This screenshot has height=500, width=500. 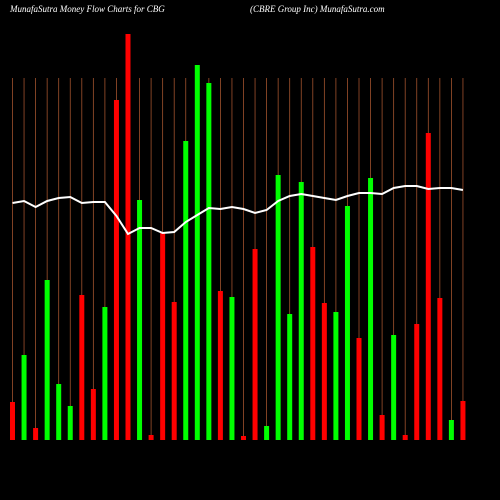 I want to click on chart-subtitle: (CBRE Group Inc) MunafaSutra.com, so click(x=317, y=9).